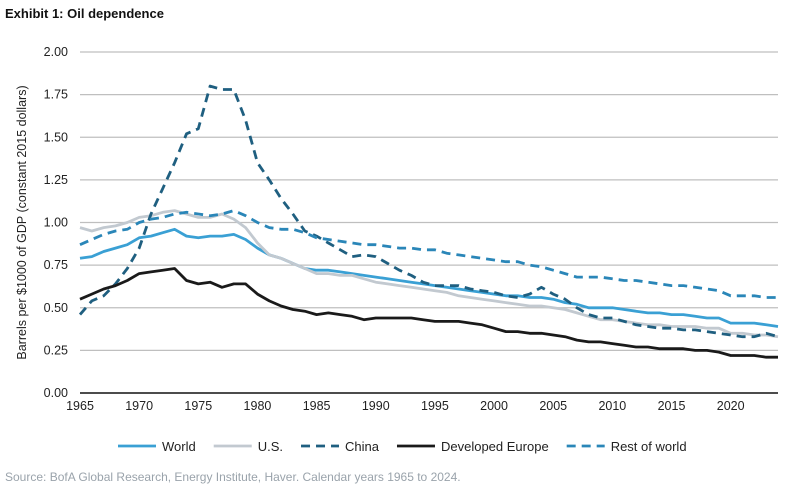  Describe the element at coordinates (494, 406) in the screenshot. I see `x-tick-label: 2000` at that location.